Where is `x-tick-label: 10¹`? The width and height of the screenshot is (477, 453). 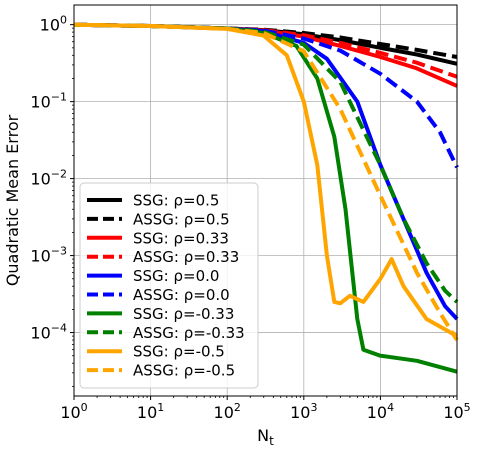
x-tick-label: 10¹ is located at coordinates (150, 411).